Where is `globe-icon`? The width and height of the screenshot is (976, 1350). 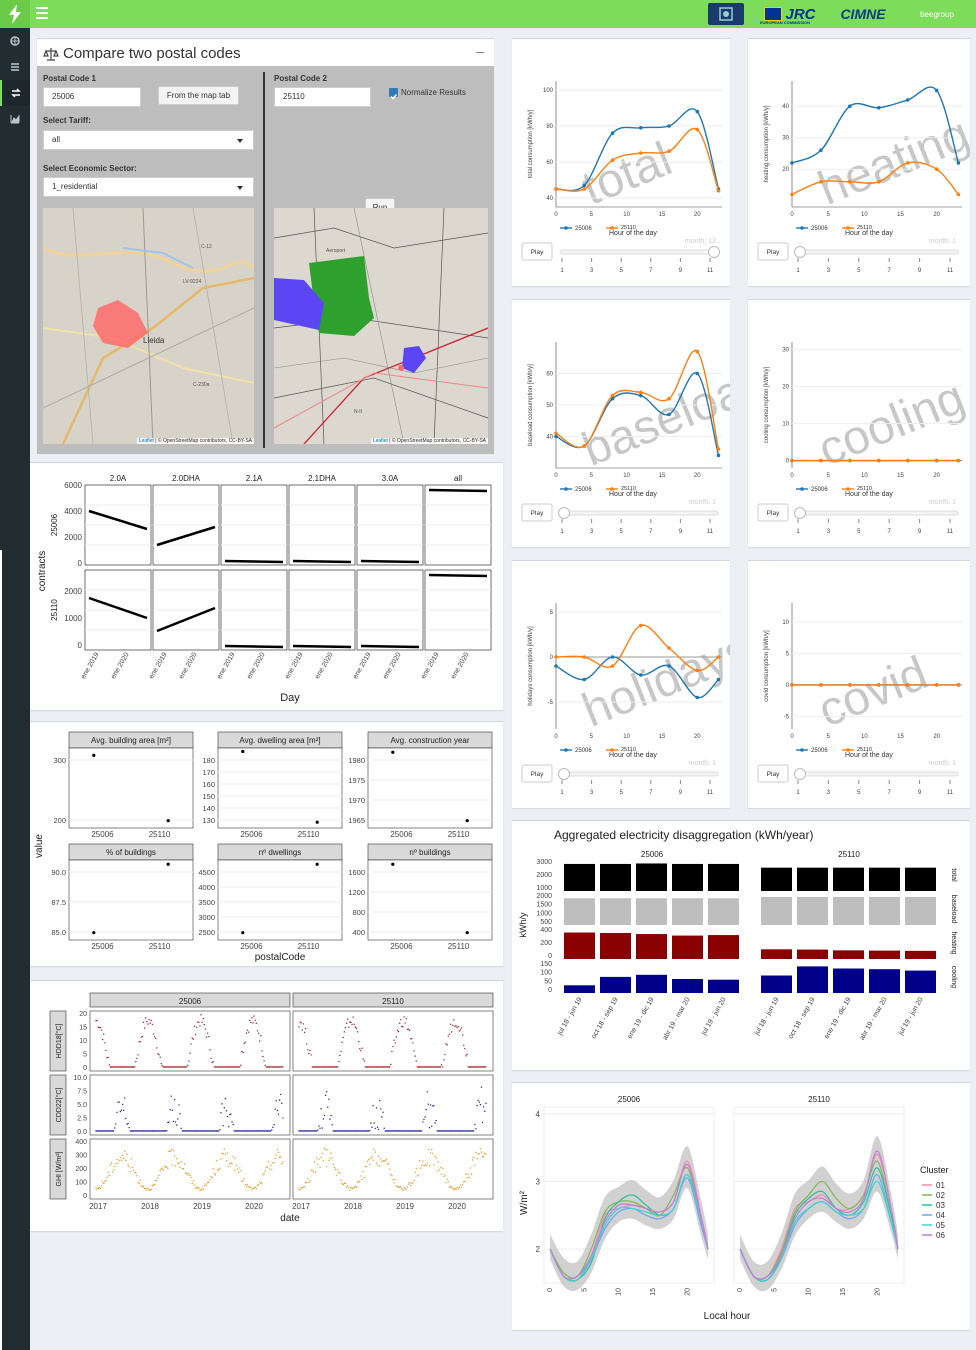
globe-icon is located at coordinates (15, 41).